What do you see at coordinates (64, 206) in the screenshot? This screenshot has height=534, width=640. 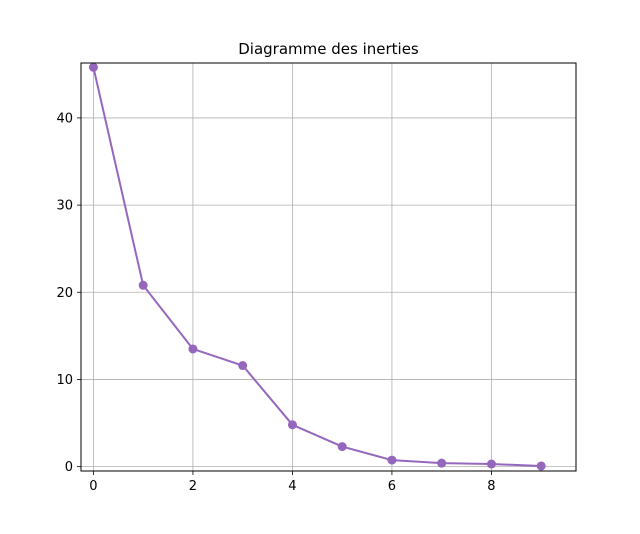 I see `y-tick-label: 30` at bounding box center [64, 206].